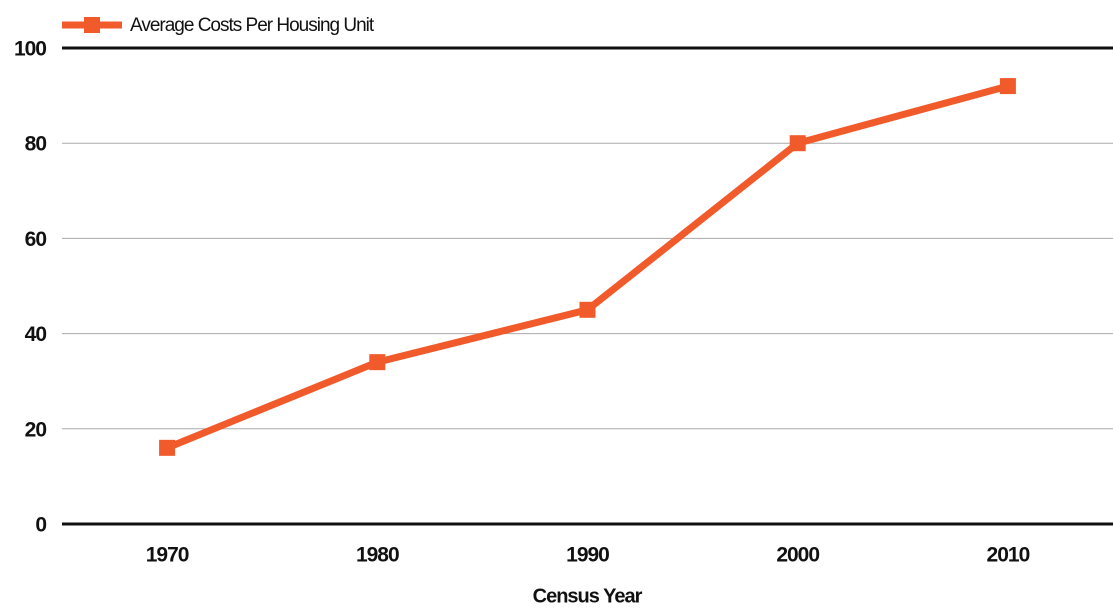  What do you see at coordinates (36, 239) in the screenshot?
I see `y-tick-label: 60` at bounding box center [36, 239].